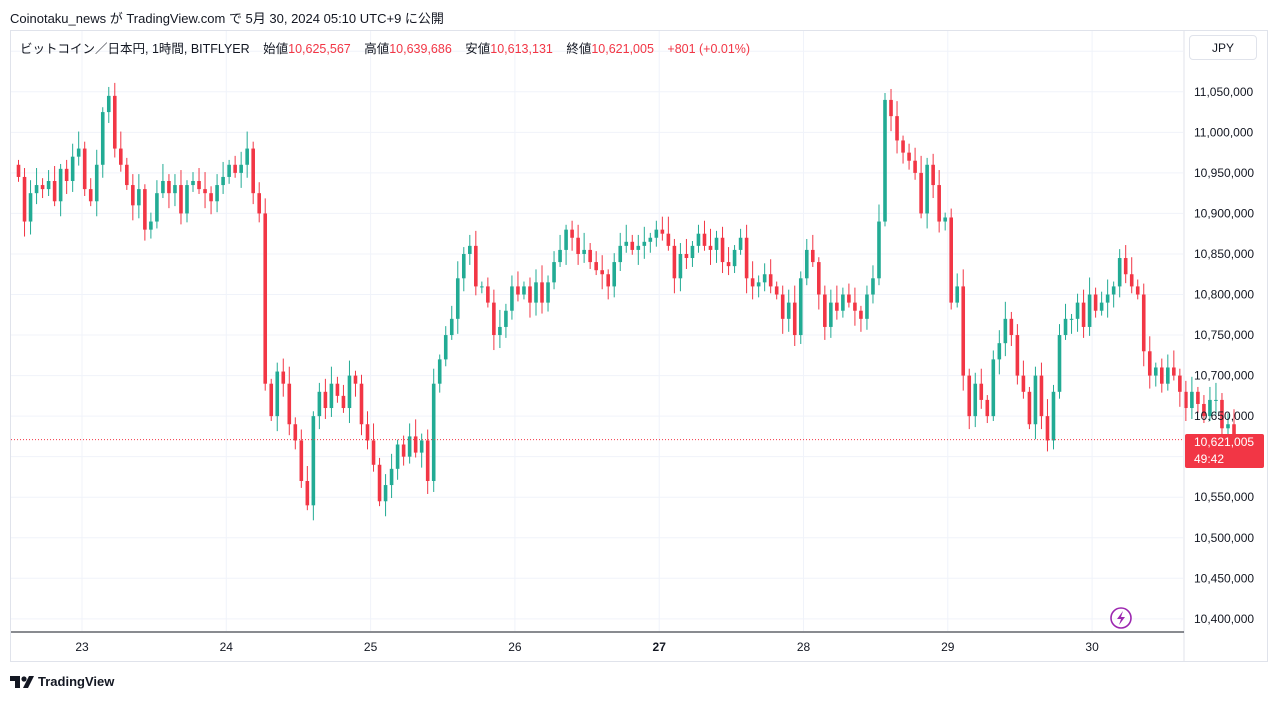 Image resolution: width=1280 pixels, height=701 pixels. What do you see at coordinates (1224, 213) in the screenshot?
I see `price-tick-label: 10,900,000` at bounding box center [1224, 213].